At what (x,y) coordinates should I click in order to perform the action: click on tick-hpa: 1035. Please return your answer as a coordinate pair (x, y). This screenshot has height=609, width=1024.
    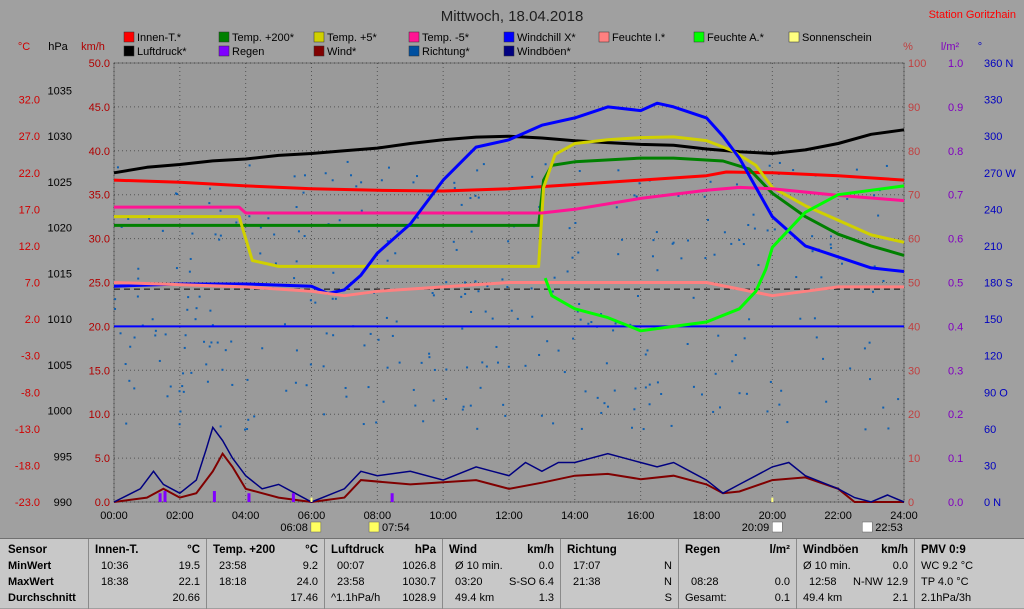
    Looking at the image, I should click on (60, 91).